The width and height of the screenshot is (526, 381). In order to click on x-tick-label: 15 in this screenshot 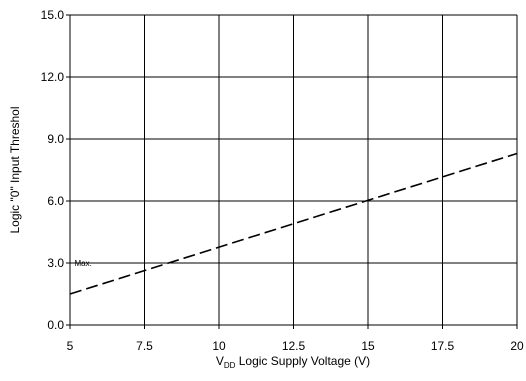, I will do `click(368, 346)`.